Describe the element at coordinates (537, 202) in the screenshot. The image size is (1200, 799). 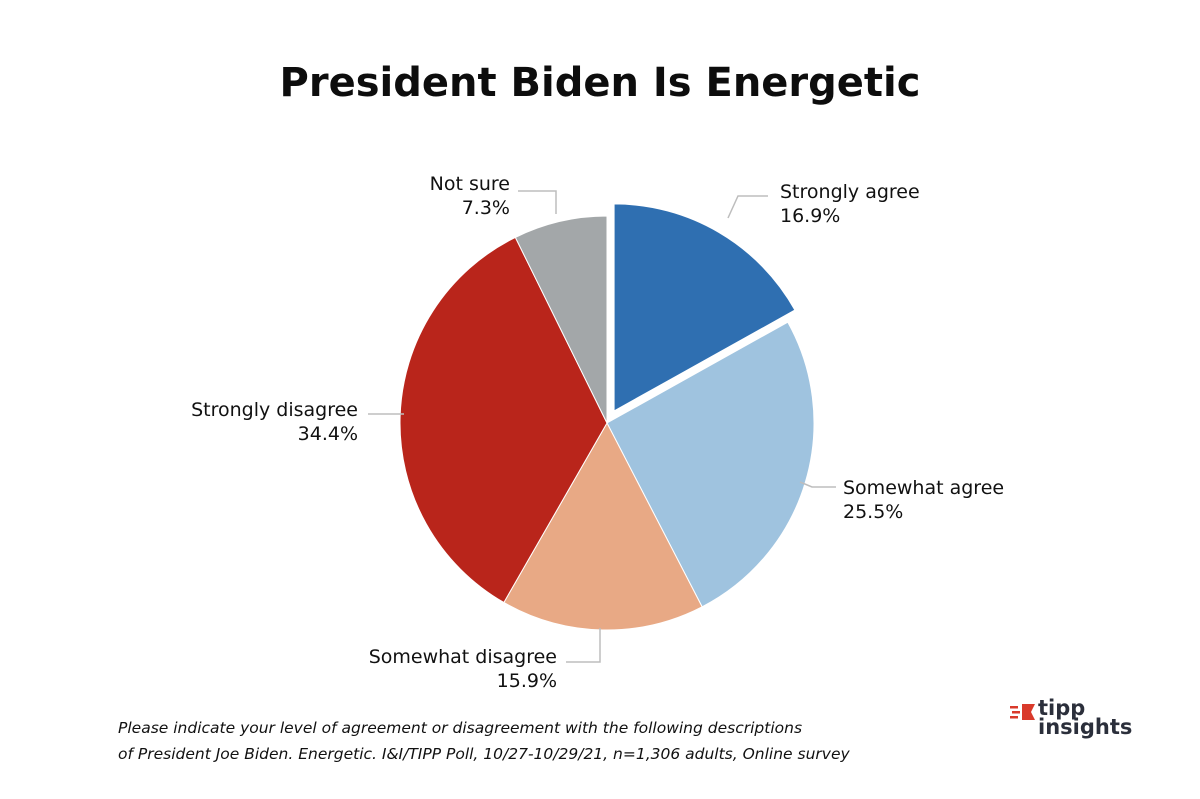
I see `leader-line-not-sure` at that location.